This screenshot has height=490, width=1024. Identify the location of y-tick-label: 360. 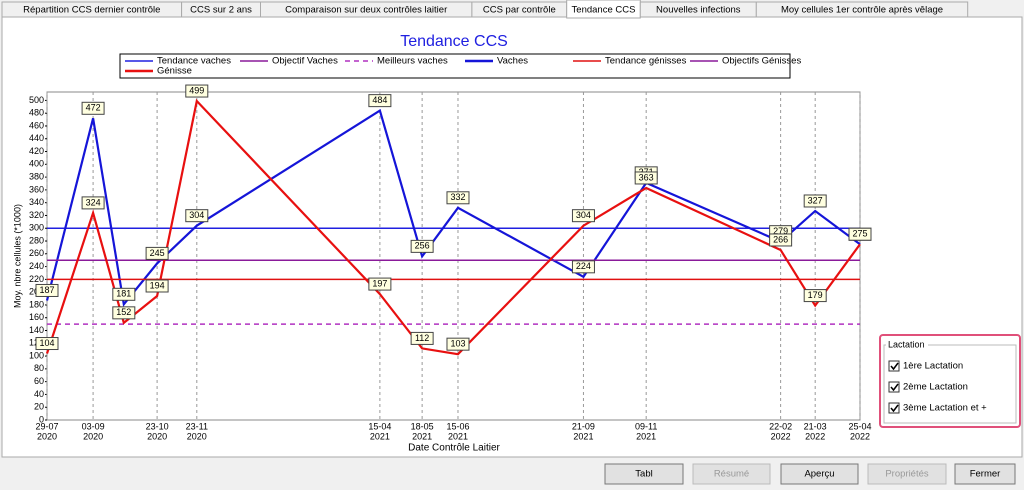
(36, 189).